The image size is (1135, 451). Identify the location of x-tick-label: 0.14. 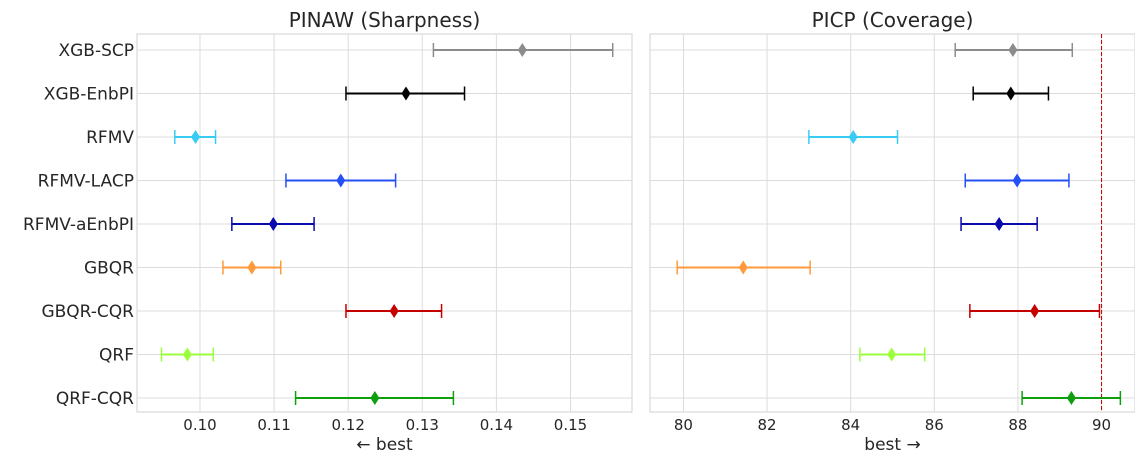
(496, 425).